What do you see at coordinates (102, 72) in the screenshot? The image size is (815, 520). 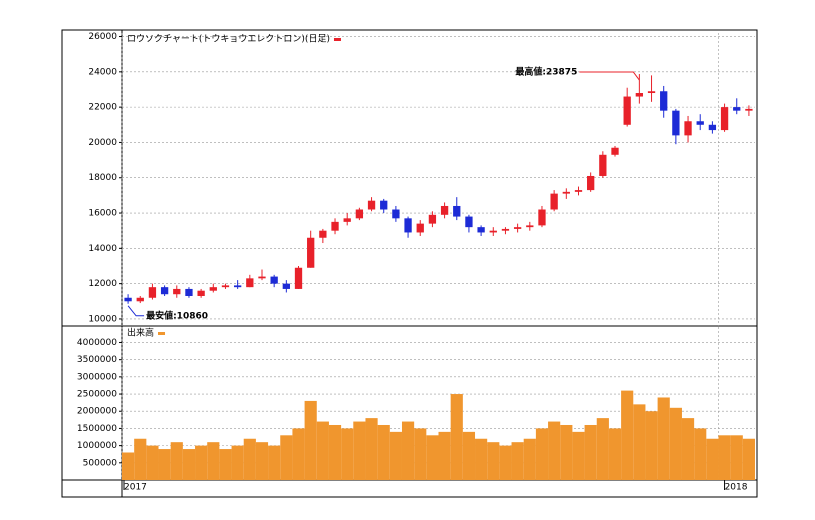 I see `y-tick-label: 24000` at bounding box center [102, 72].